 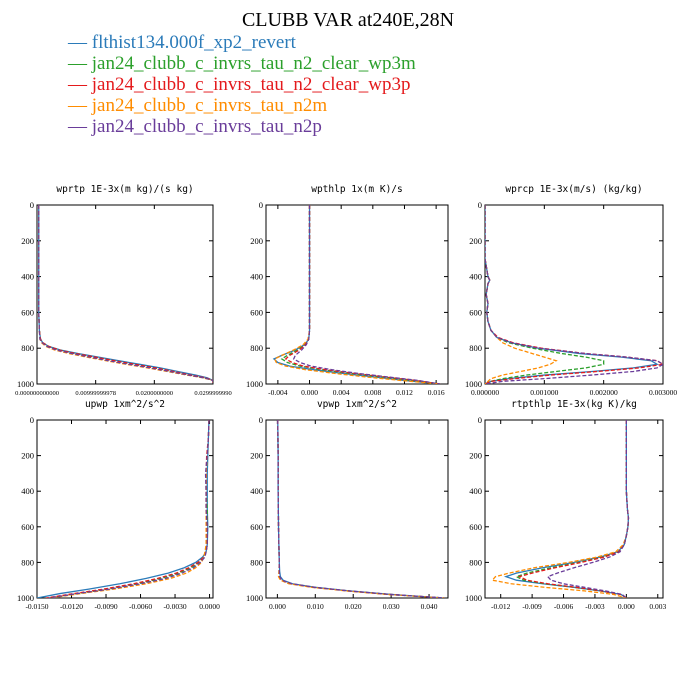 What do you see at coordinates (353, 606) in the screenshot?
I see `x-tick-label: 0.020` at bounding box center [353, 606].